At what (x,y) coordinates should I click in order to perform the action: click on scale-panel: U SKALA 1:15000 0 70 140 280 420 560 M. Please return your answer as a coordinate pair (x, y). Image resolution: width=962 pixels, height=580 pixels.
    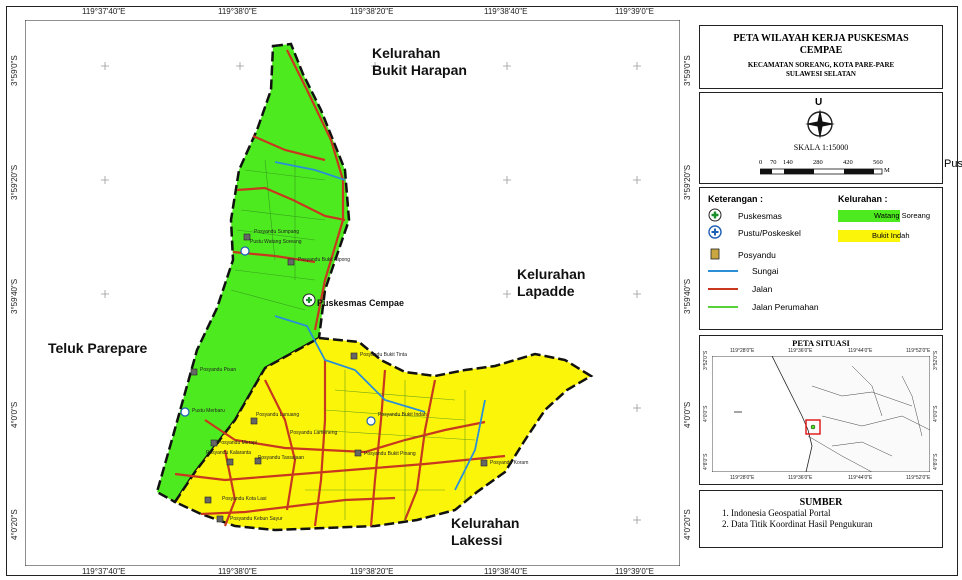
    Looking at the image, I should click on (821, 138).